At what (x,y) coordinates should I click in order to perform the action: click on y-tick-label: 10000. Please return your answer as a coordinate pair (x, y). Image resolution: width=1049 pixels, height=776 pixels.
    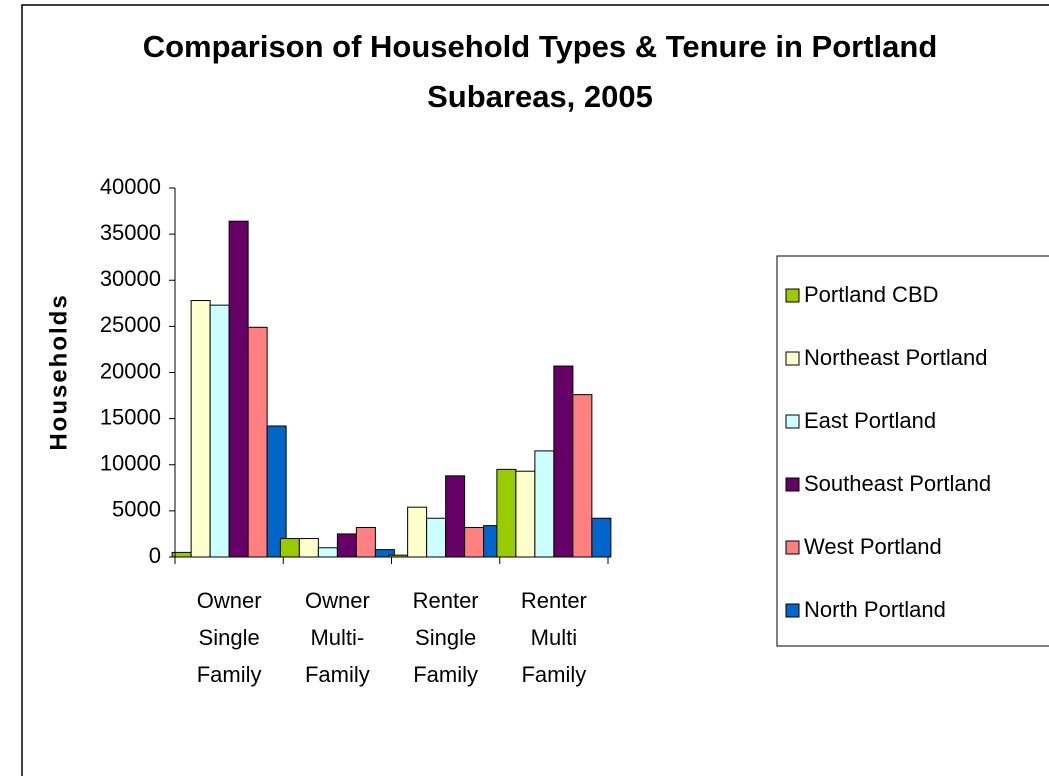
    Looking at the image, I should click on (130, 463).